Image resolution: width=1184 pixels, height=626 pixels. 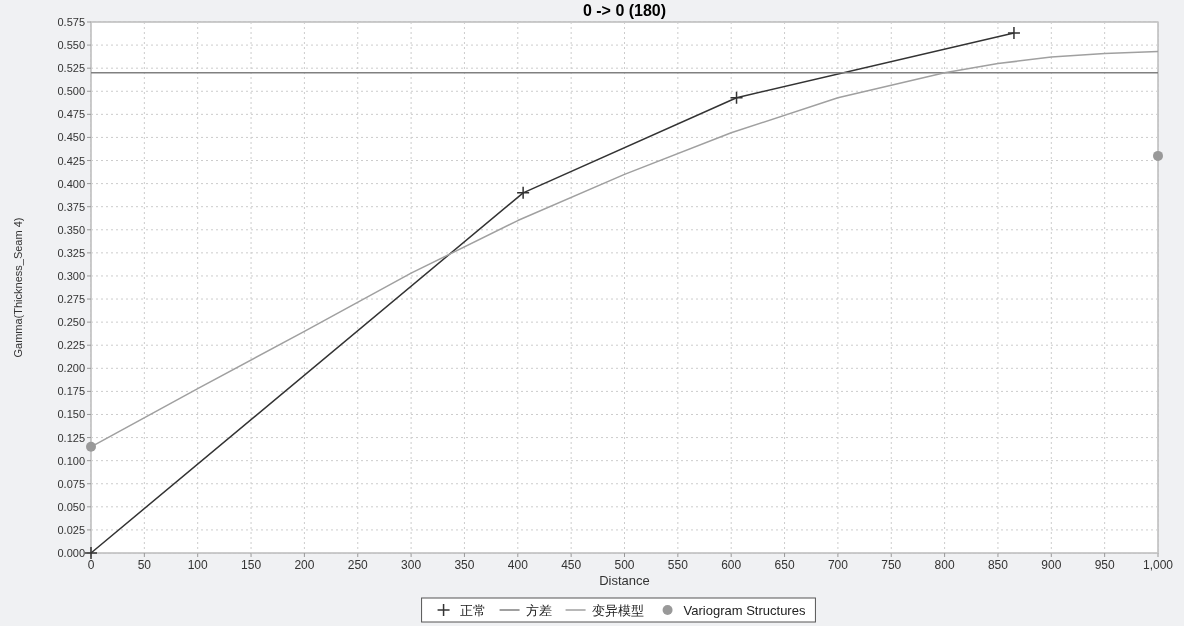 What do you see at coordinates (784, 565) in the screenshot?
I see `x-tick-label: 650` at bounding box center [784, 565].